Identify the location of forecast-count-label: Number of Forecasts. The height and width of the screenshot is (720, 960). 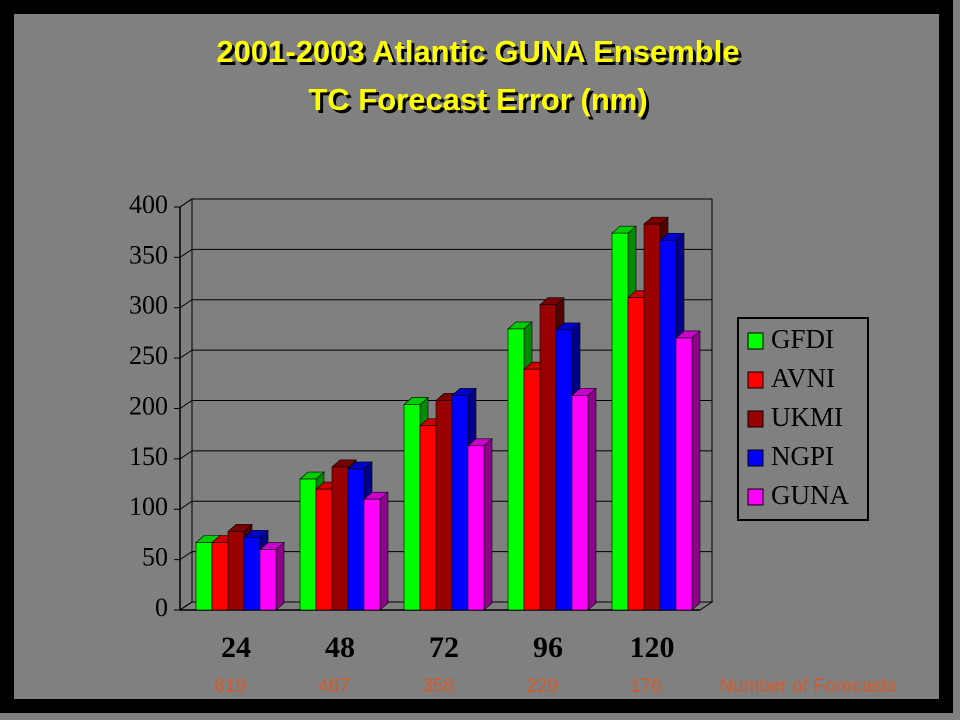
(807, 686).